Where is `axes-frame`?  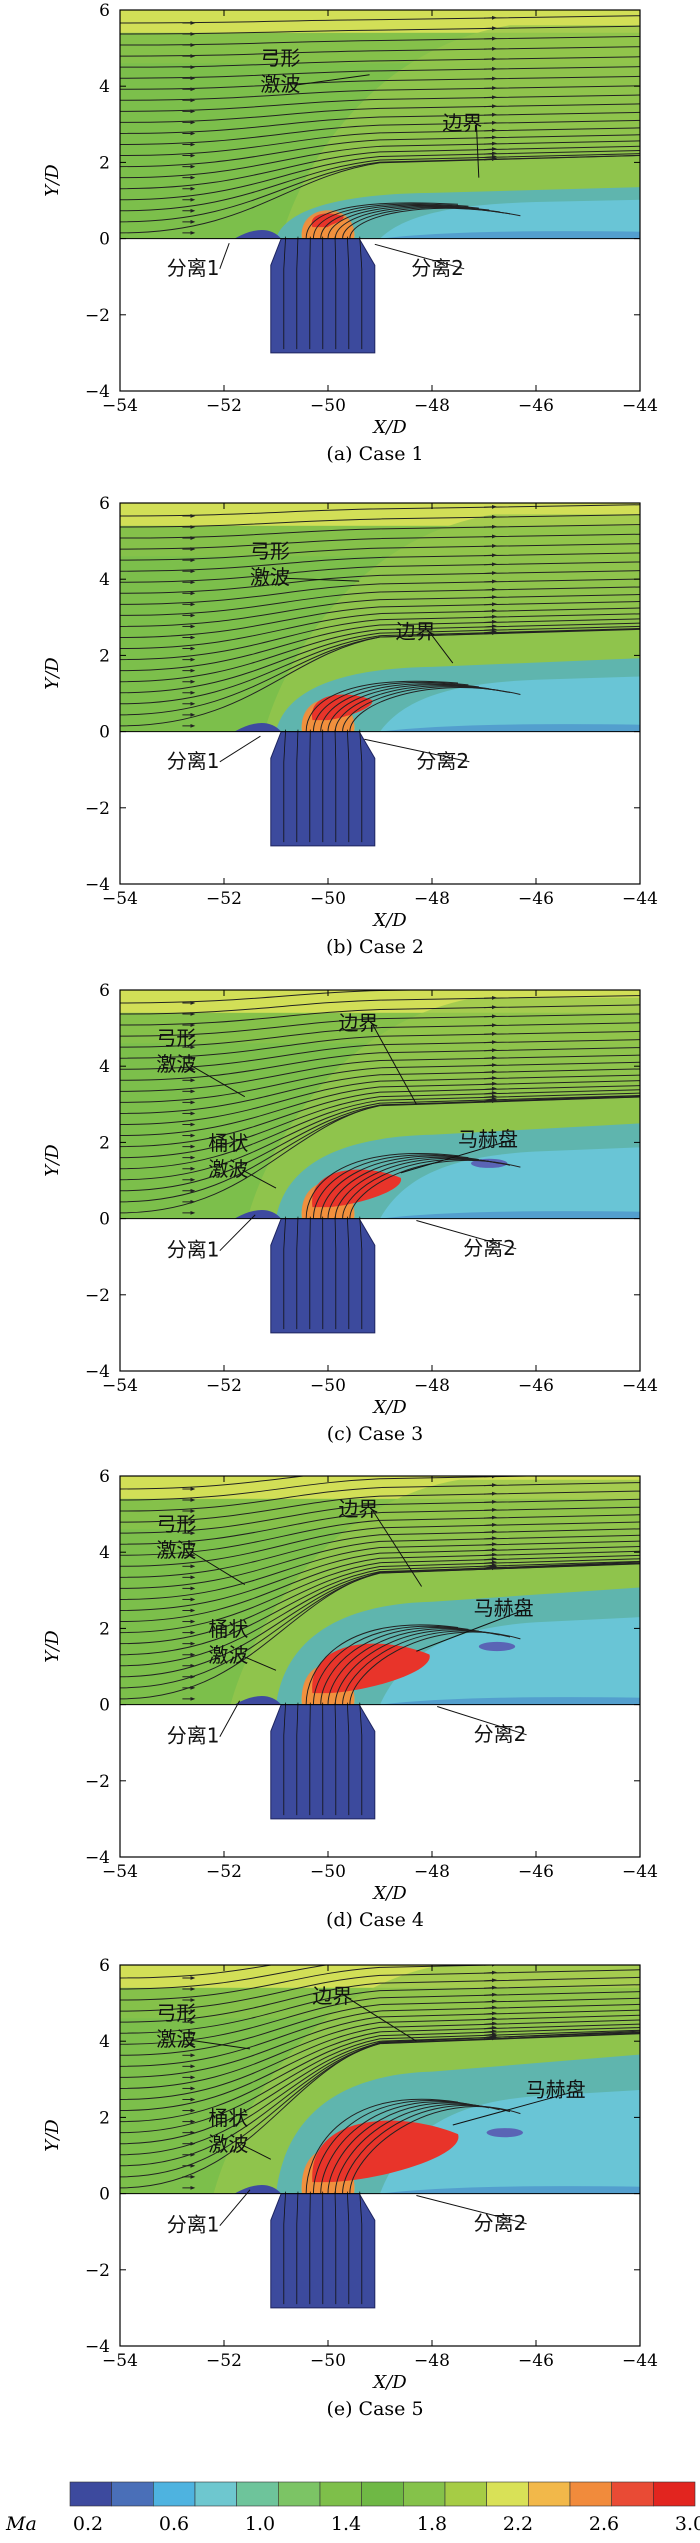
axes-frame is located at coordinates (380, 2155).